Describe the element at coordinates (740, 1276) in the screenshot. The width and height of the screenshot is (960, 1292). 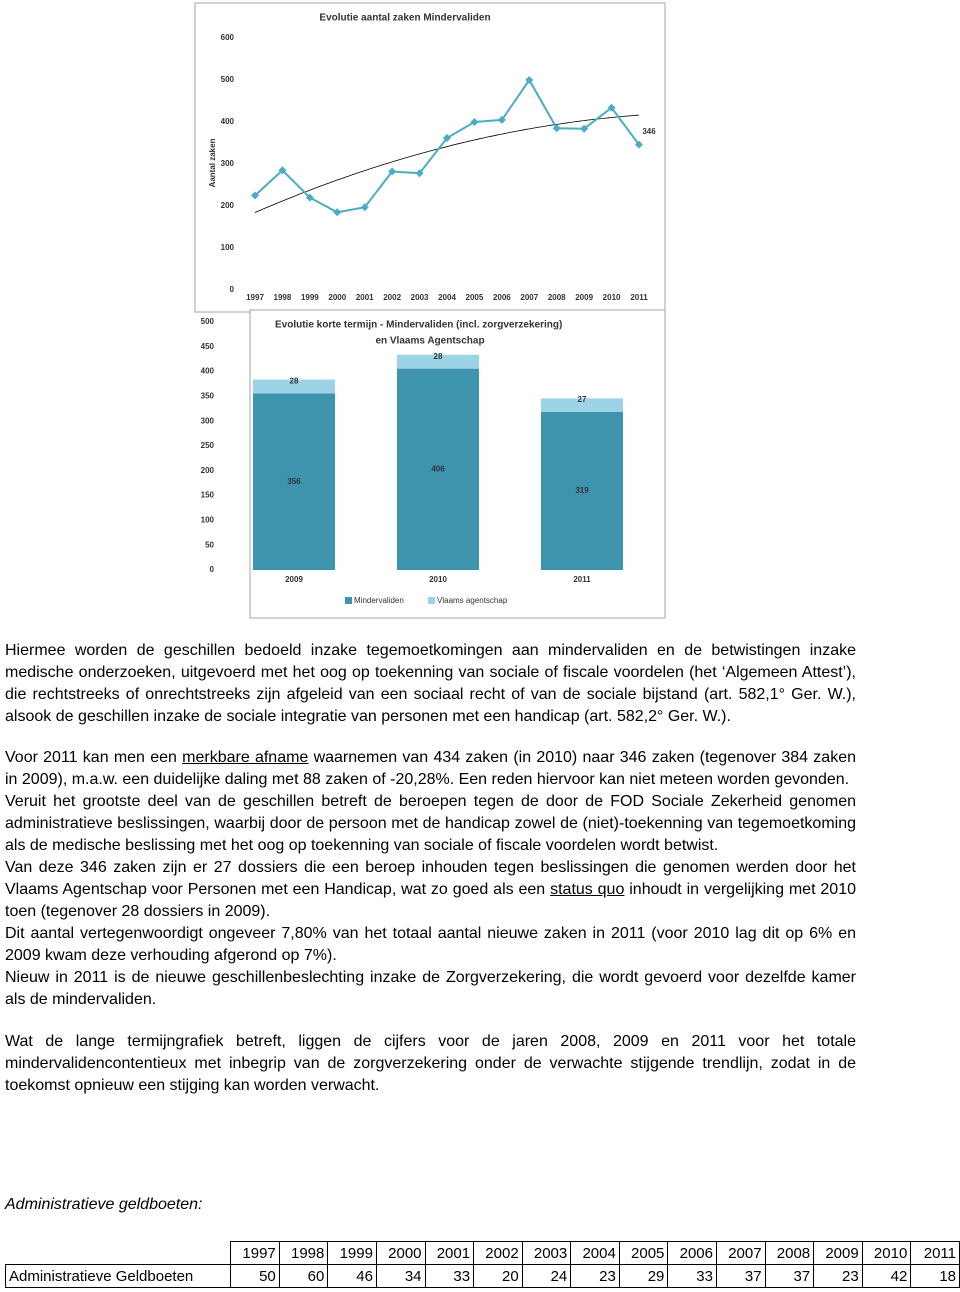
I see `value-cell: 37` at that location.